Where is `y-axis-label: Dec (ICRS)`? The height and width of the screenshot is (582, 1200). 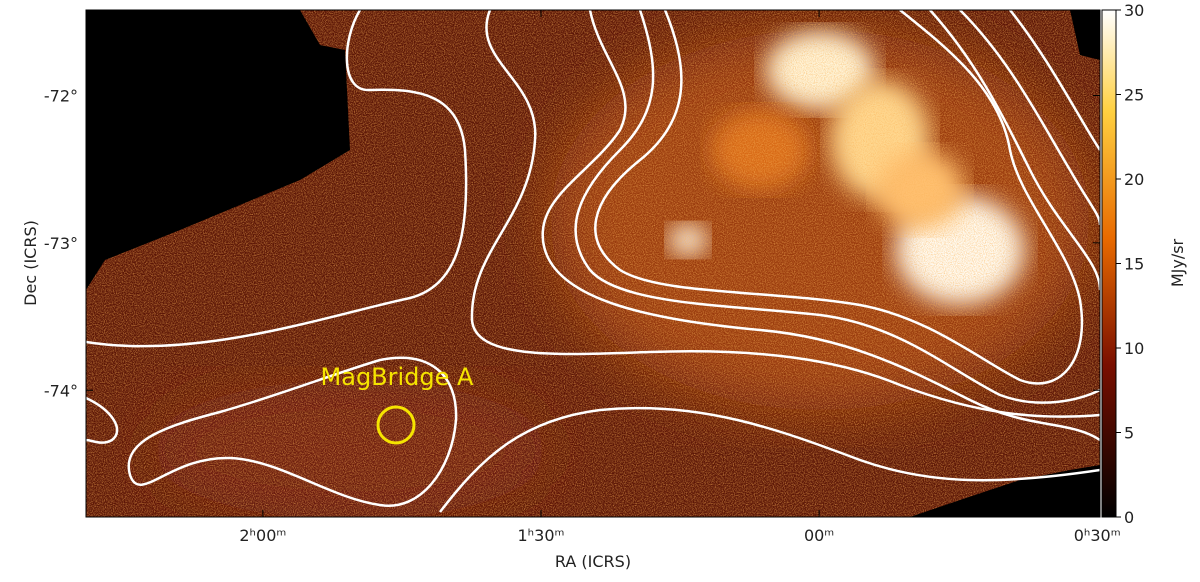
y-axis-label: Dec (ICRS) is located at coordinates (30, 263).